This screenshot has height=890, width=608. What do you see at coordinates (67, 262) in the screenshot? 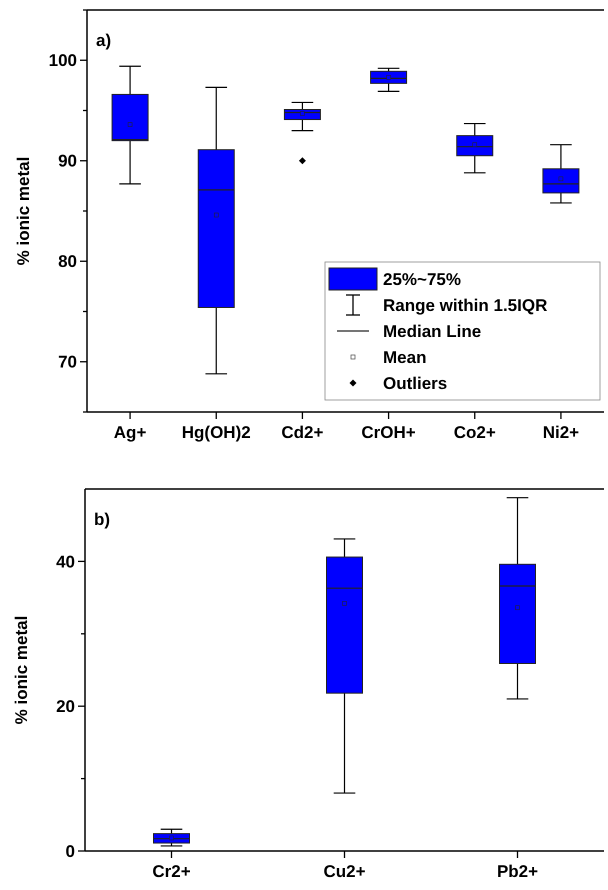
I see `y-tick-label: 80` at bounding box center [67, 262].